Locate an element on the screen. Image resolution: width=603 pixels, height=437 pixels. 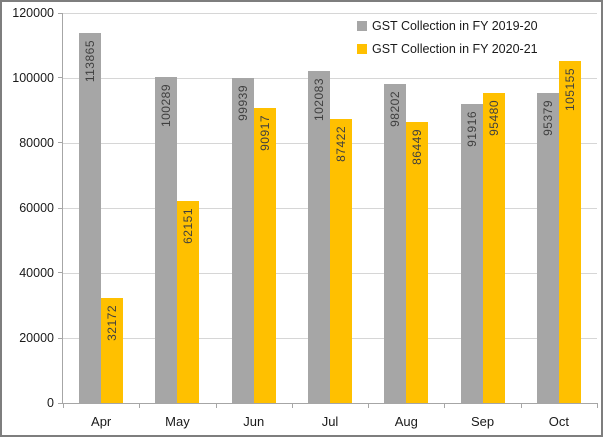
bar-value-label: 113865 is located at coordinates (90, 61).